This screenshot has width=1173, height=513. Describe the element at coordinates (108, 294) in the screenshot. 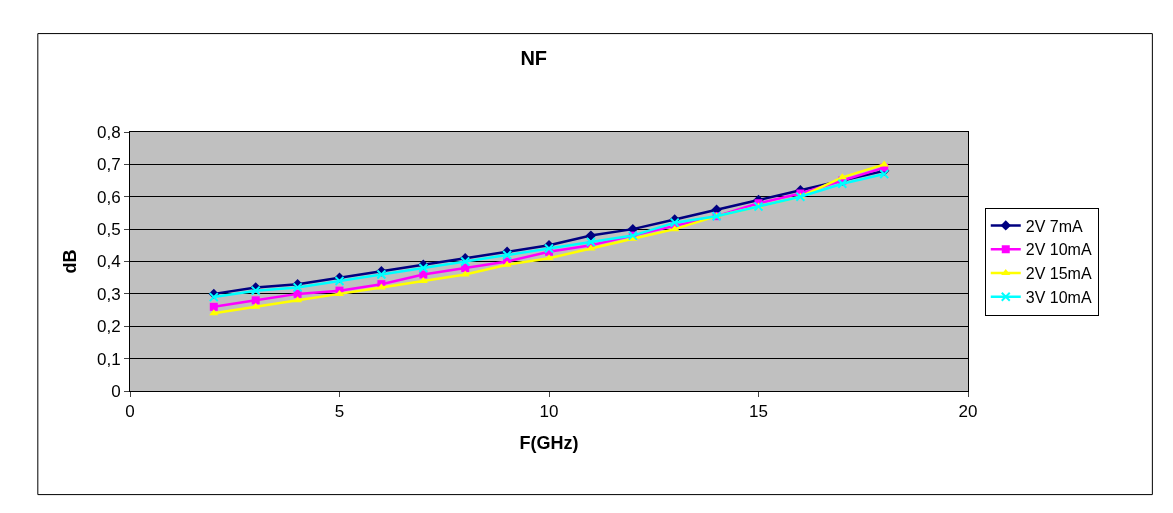

I see `y-tick-label: 0,3` at that location.